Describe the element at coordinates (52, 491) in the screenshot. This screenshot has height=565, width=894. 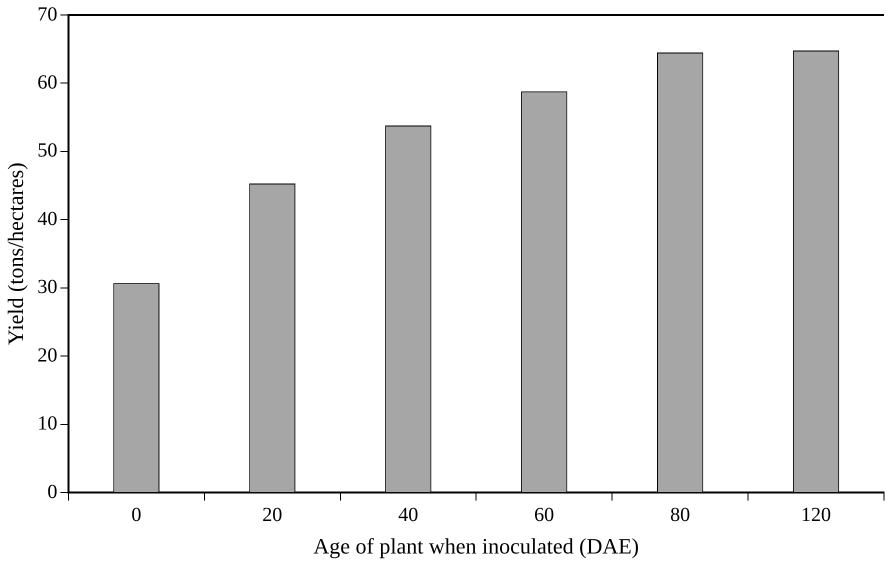
I see `y-tick-label: 0` at that location.